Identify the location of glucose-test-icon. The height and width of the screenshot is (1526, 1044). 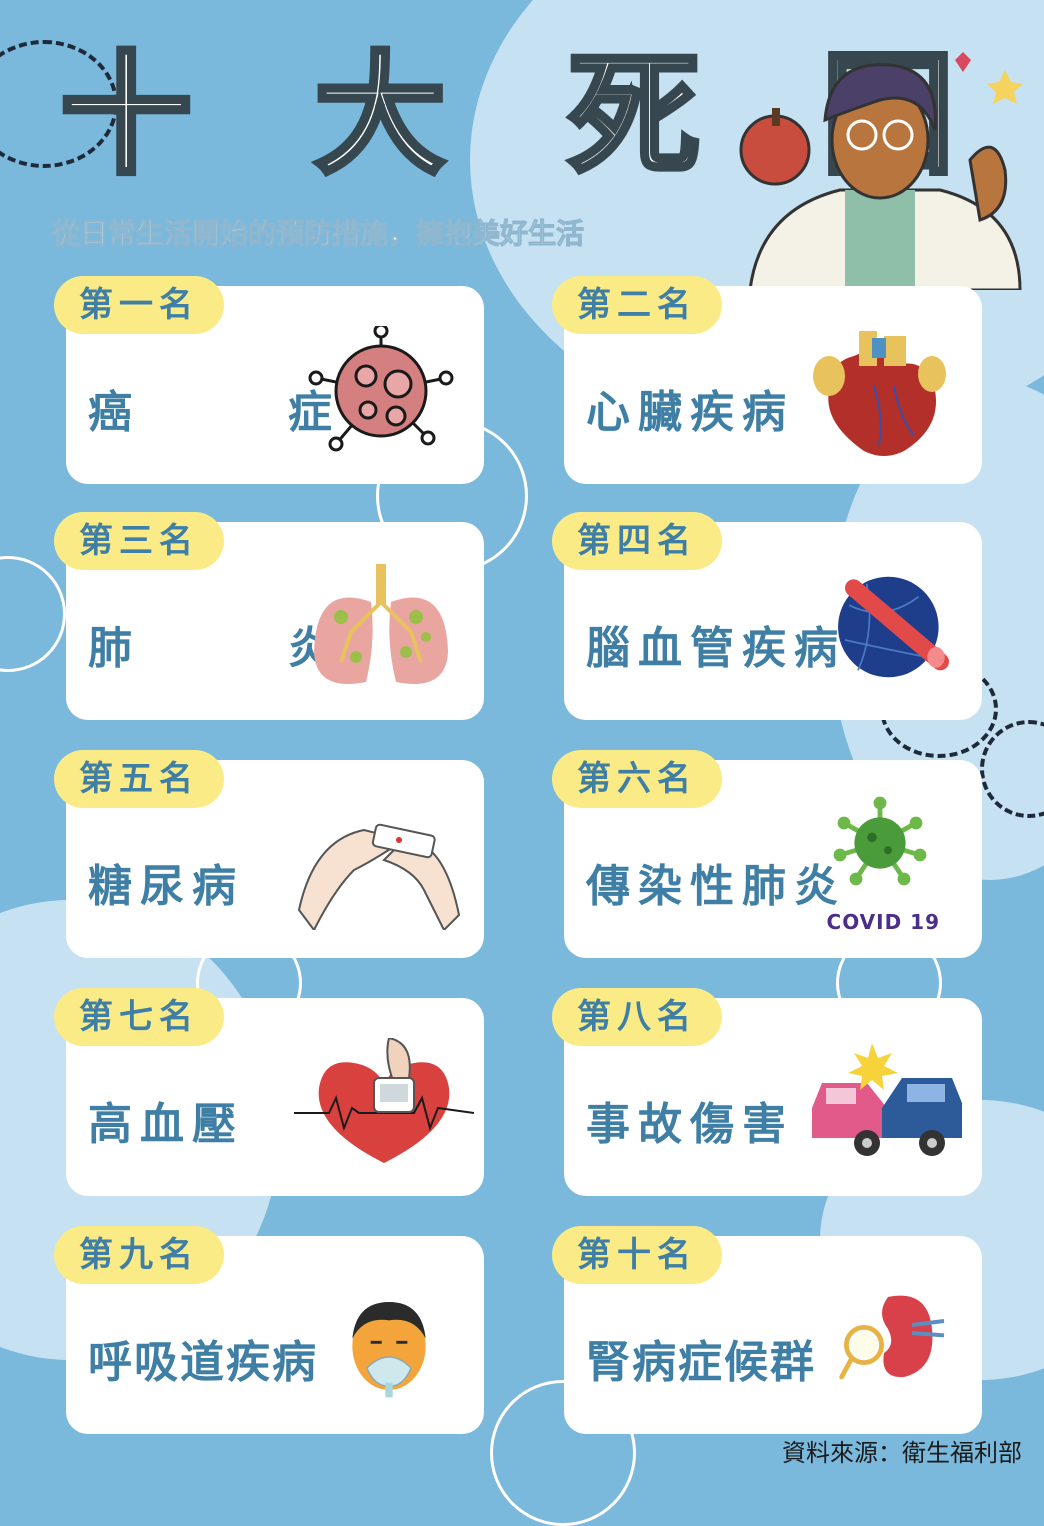
(379, 876).